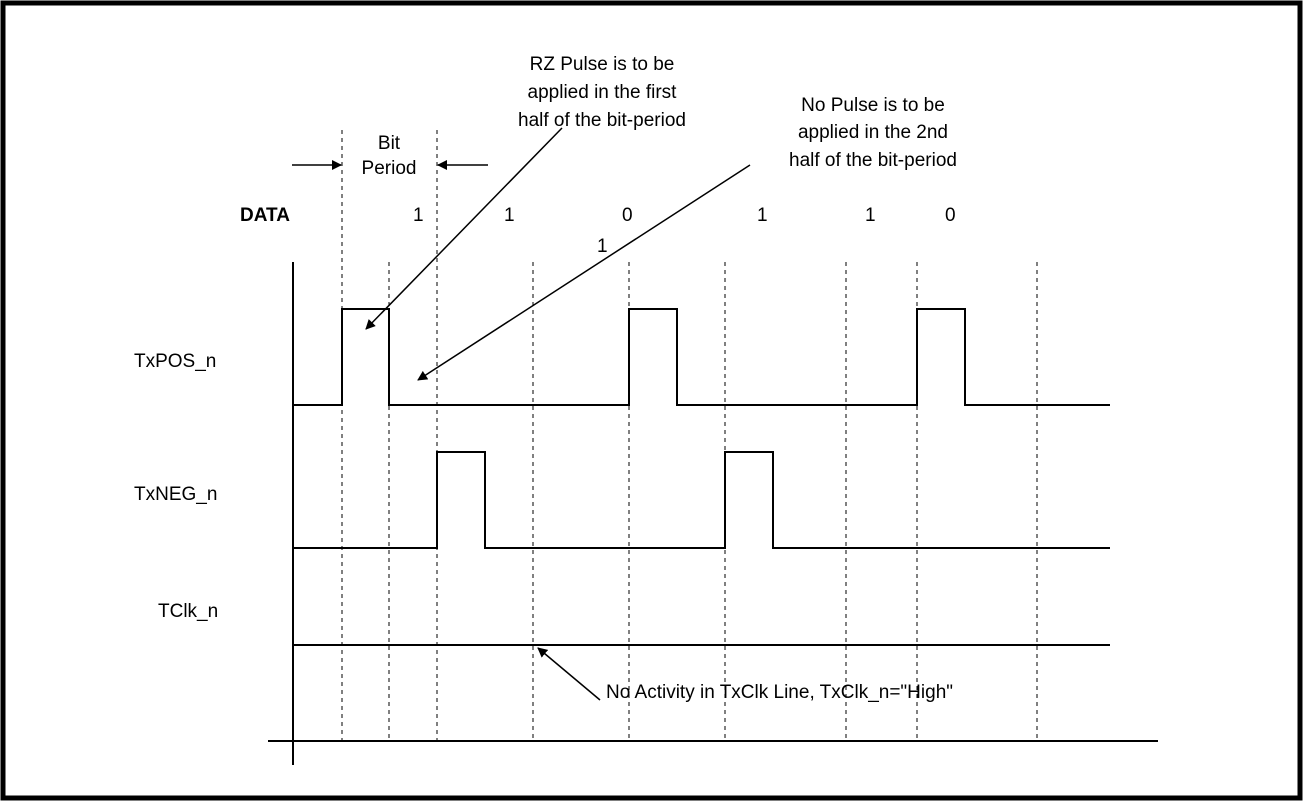  What do you see at coordinates (265, 215) in the screenshot?
I see `data-row-label: DATA` at bounding box center [265, 215].